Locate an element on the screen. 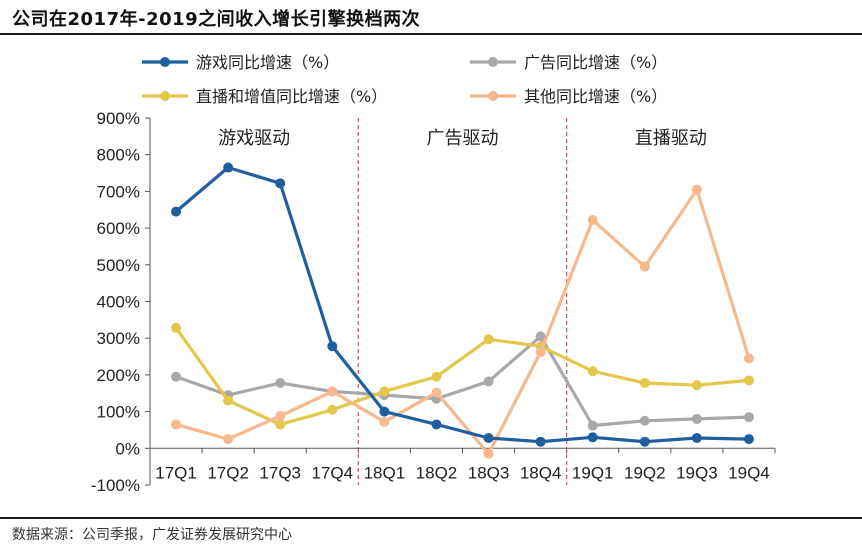 This screenshot has width=862, height=550. y-tick-label: 500% is located at coordinates (118, 265).